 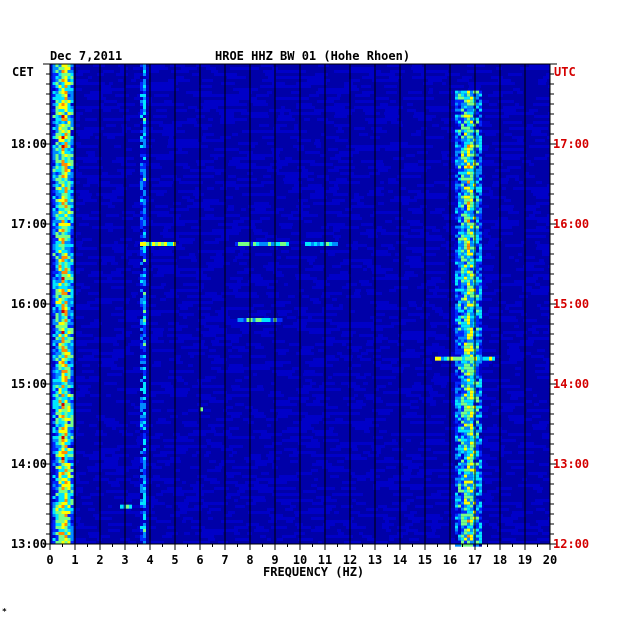 I want to click on cet-axis-label: CET, so click(x=23, y=72).